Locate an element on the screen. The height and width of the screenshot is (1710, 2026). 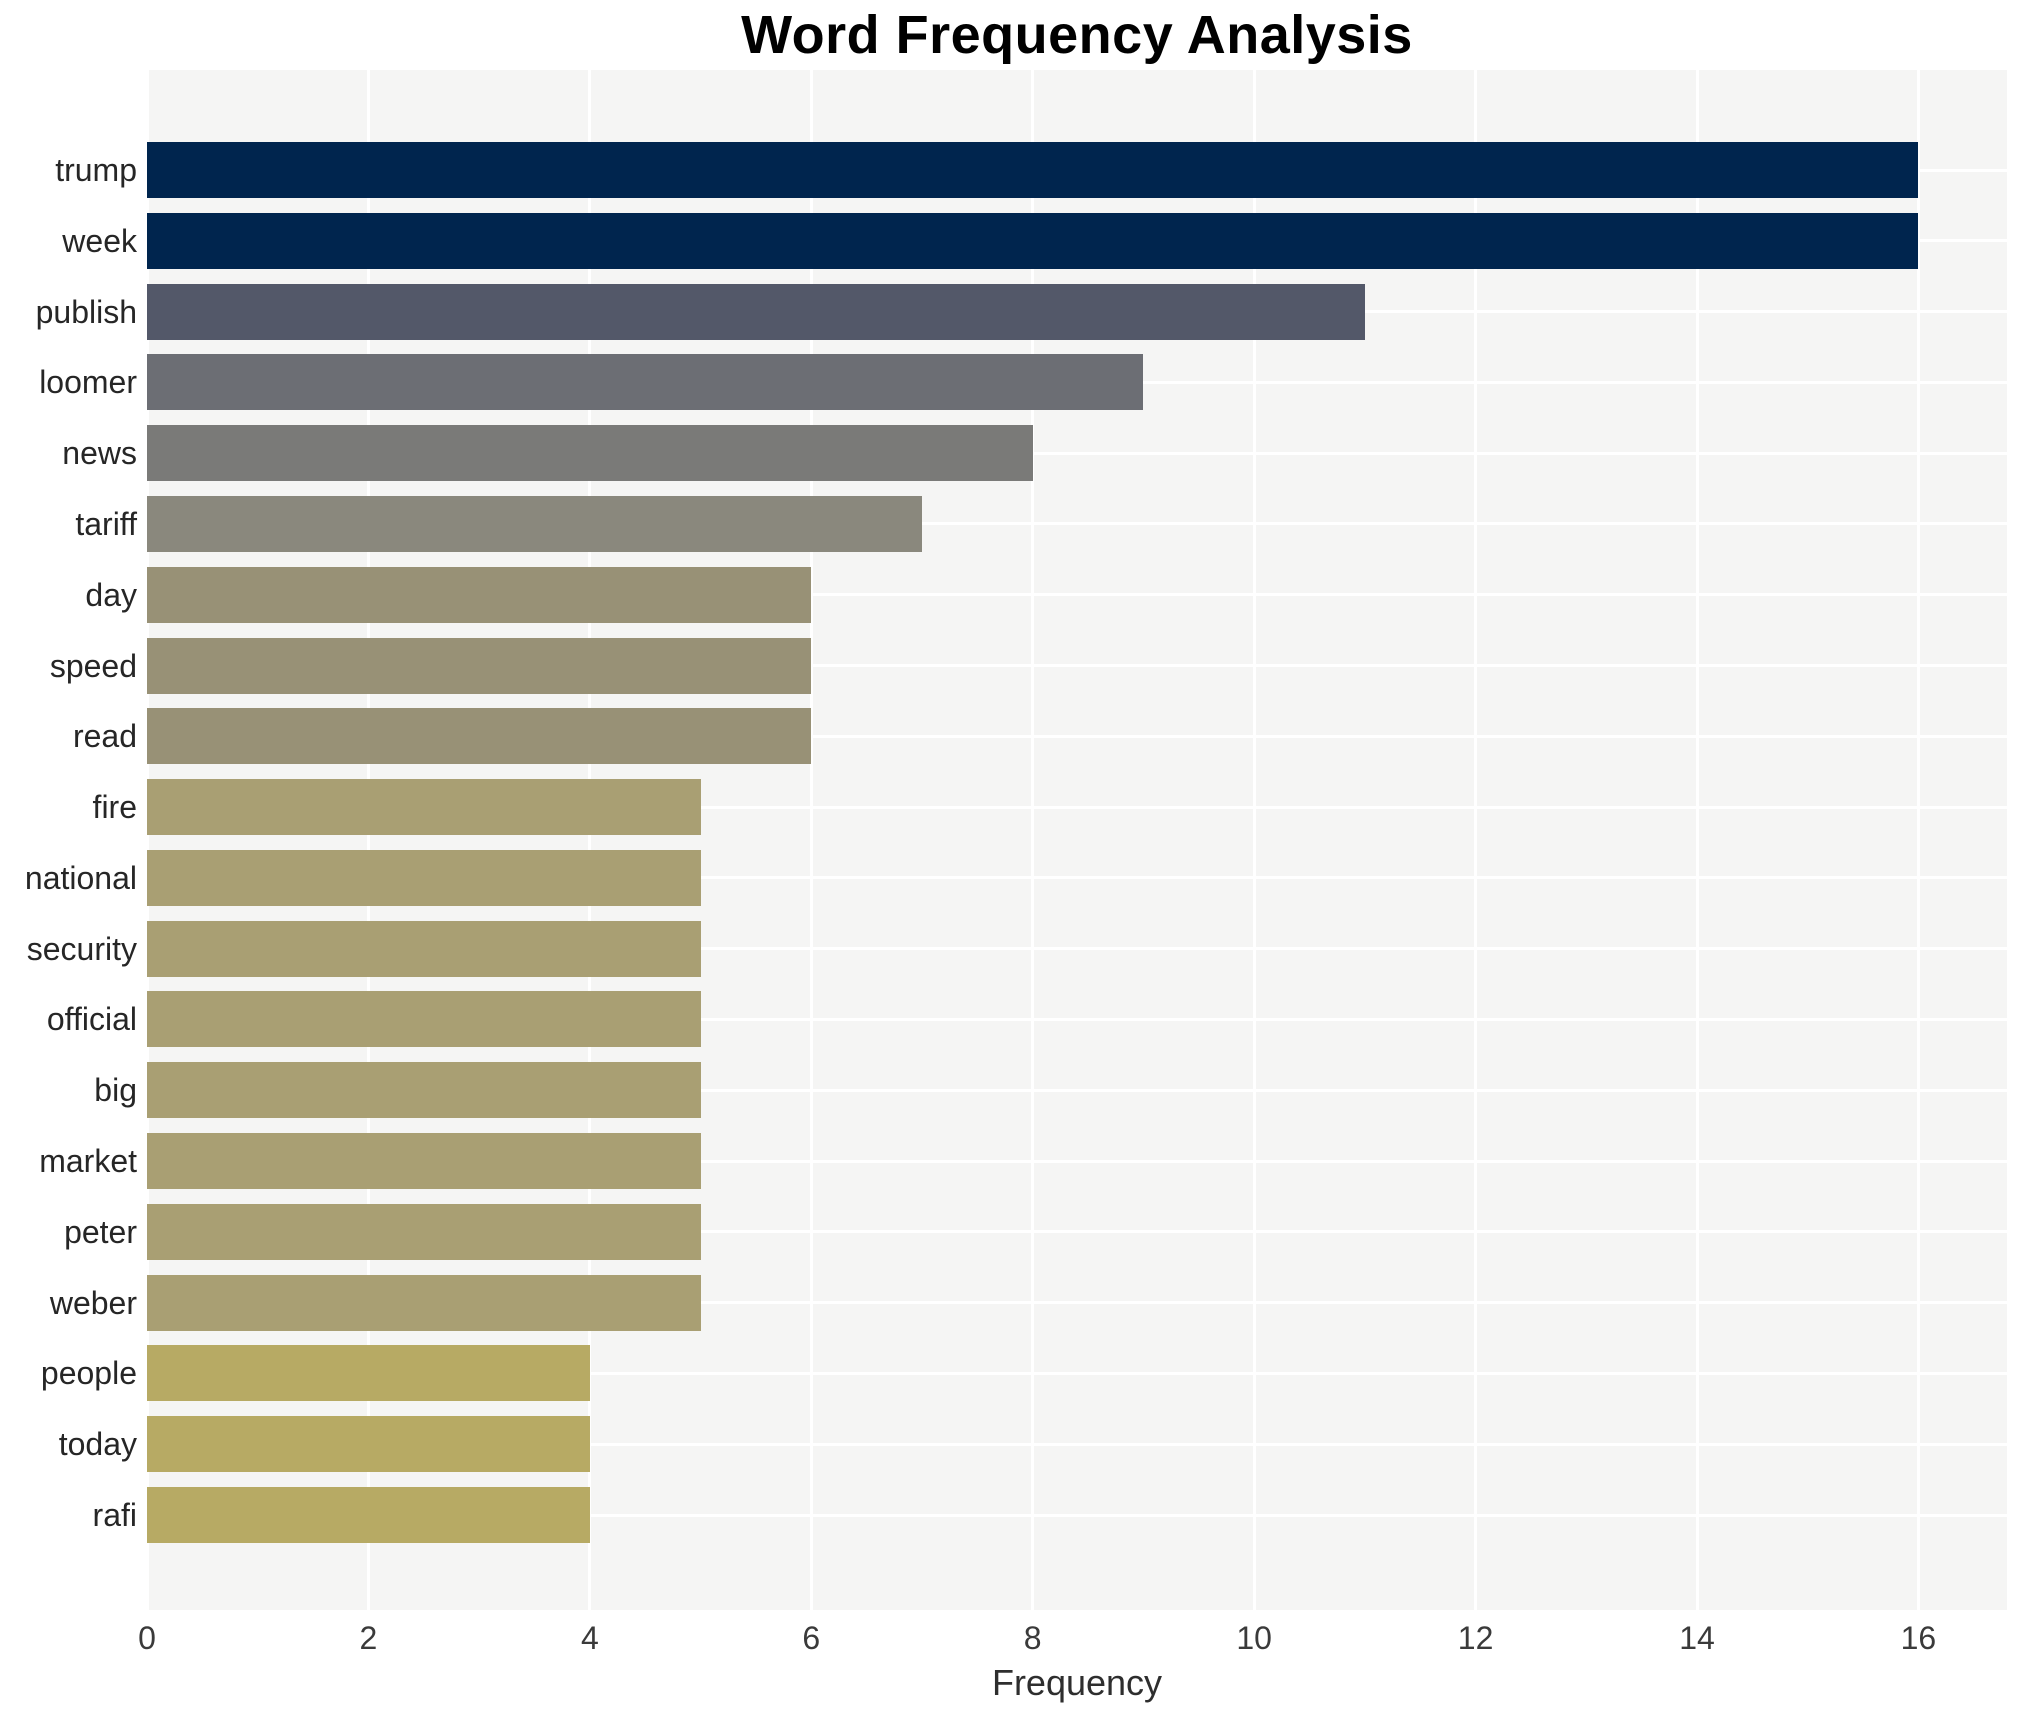
x-tick-label: 0 is located at coordinates (147, 1638).